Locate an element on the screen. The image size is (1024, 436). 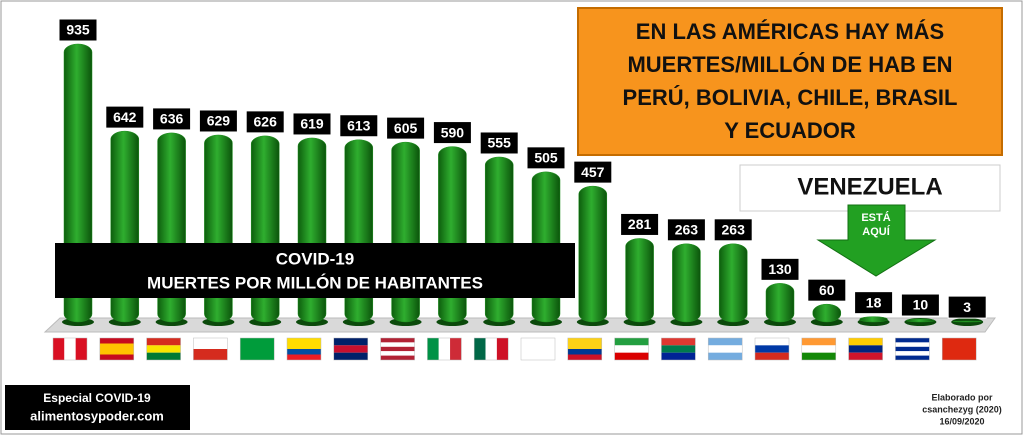
arrow-label: ESTÁ is located at coordinates (875, 217).